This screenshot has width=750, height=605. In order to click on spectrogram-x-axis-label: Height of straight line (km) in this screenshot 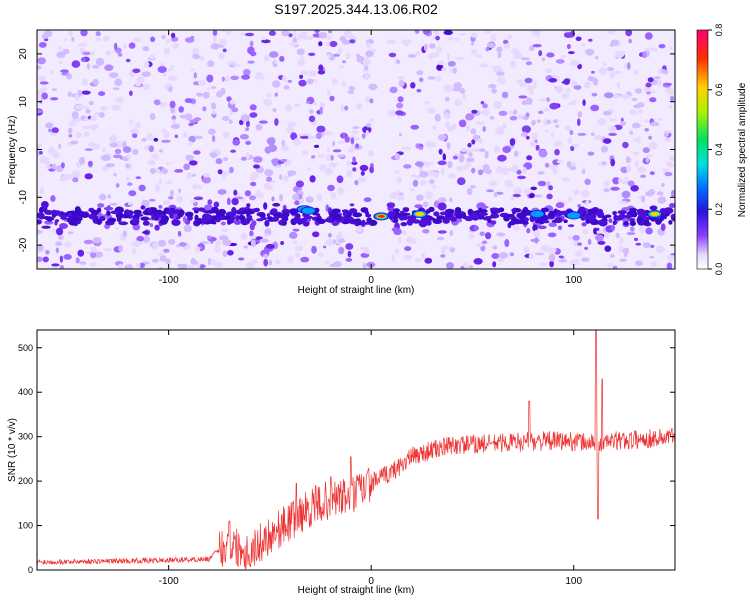, I will do `click(356, 290)`.